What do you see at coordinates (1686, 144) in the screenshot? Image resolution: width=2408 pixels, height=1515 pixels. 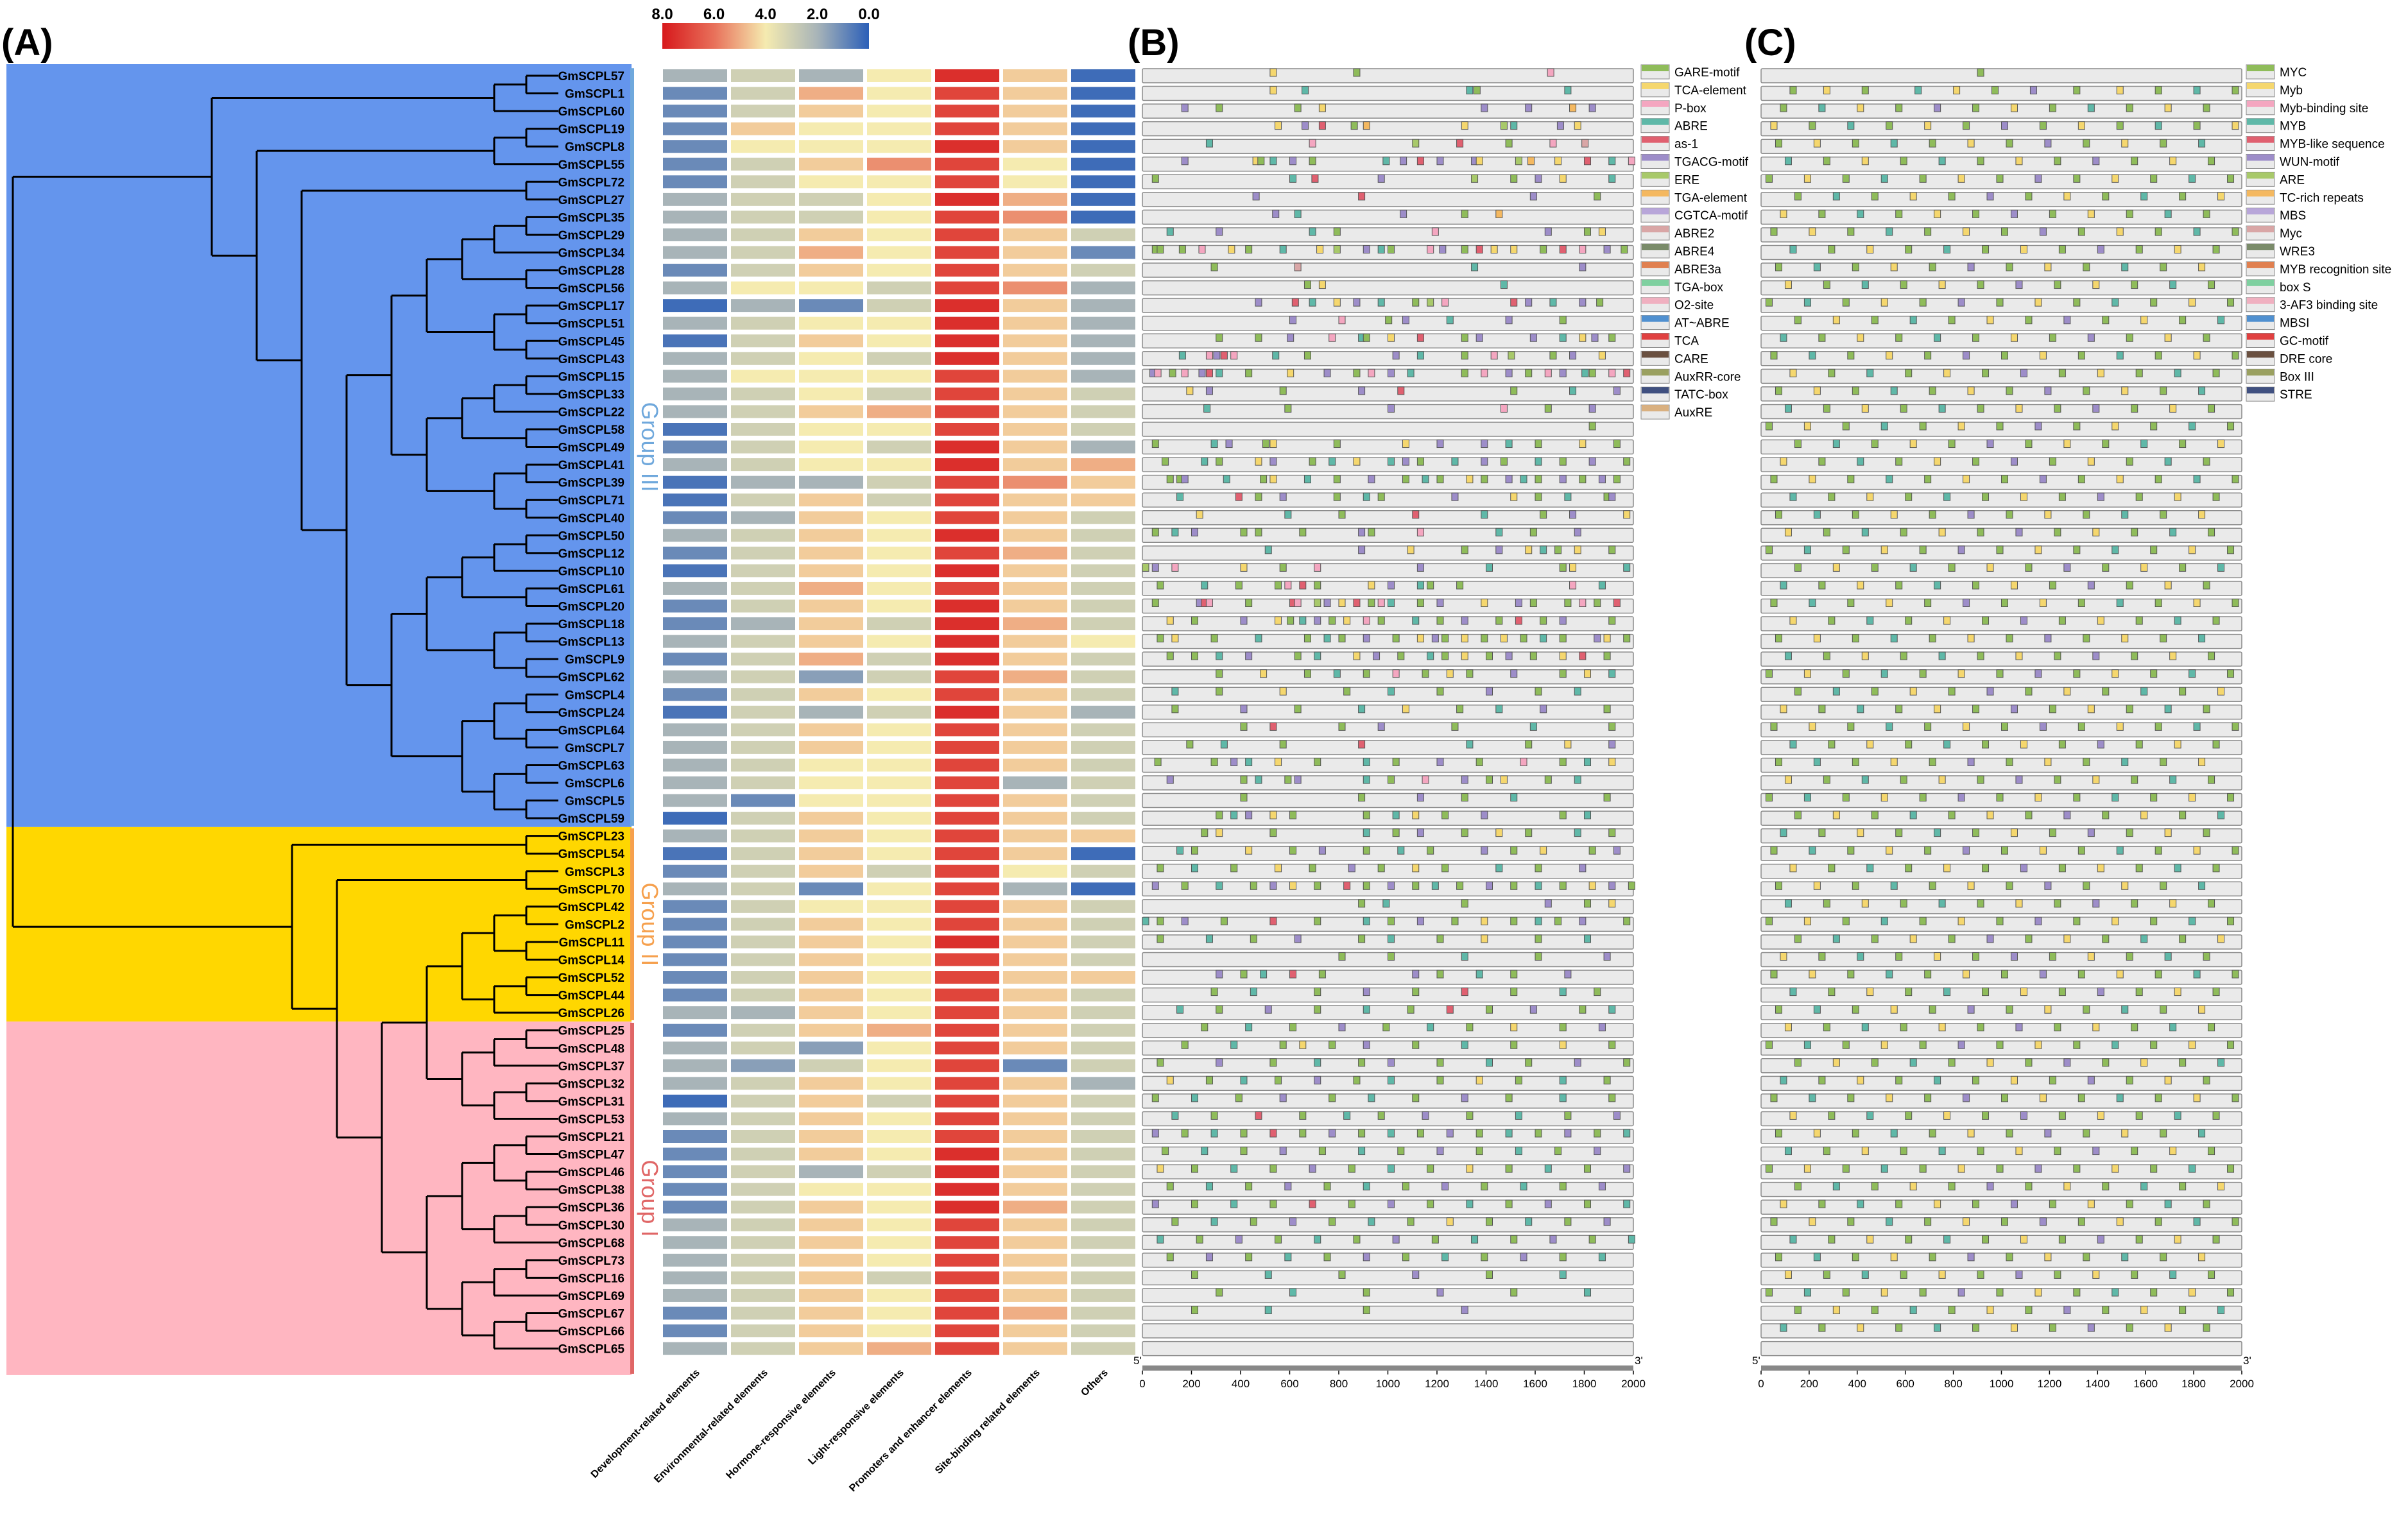 I see `legend-label: as-1` at bounding box center [1686, 144].